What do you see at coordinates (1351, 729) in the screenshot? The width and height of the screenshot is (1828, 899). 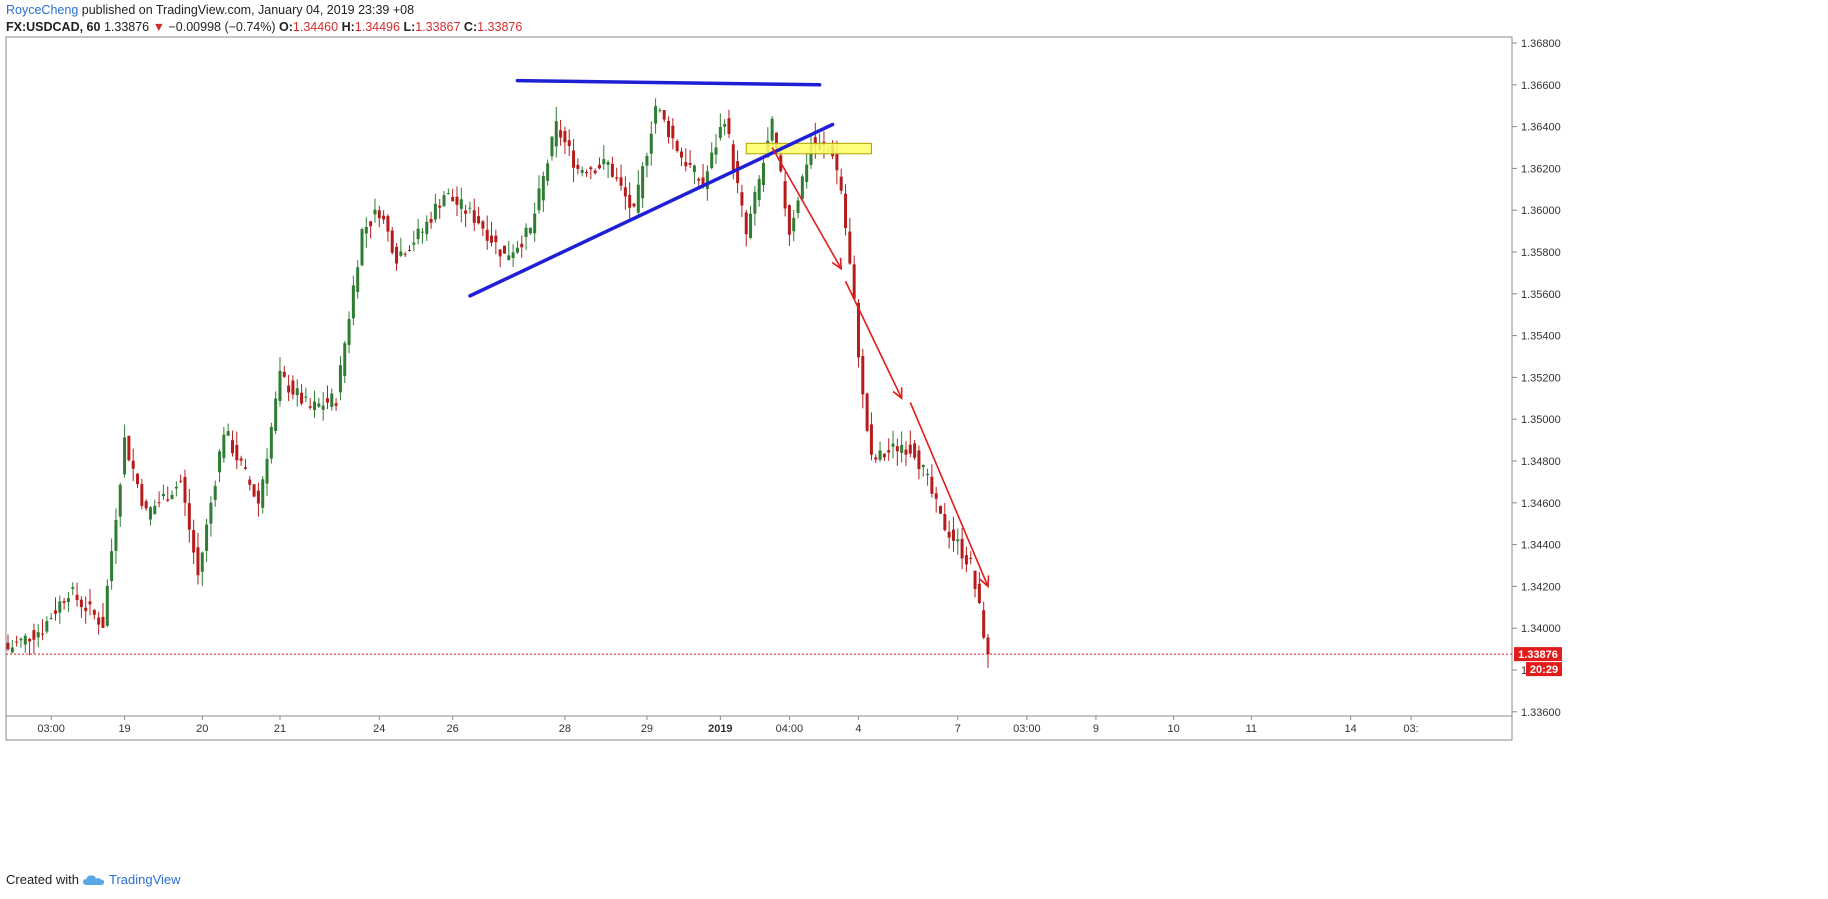 I see `x-tick-label: 14` at bounding box center [1351, 729].